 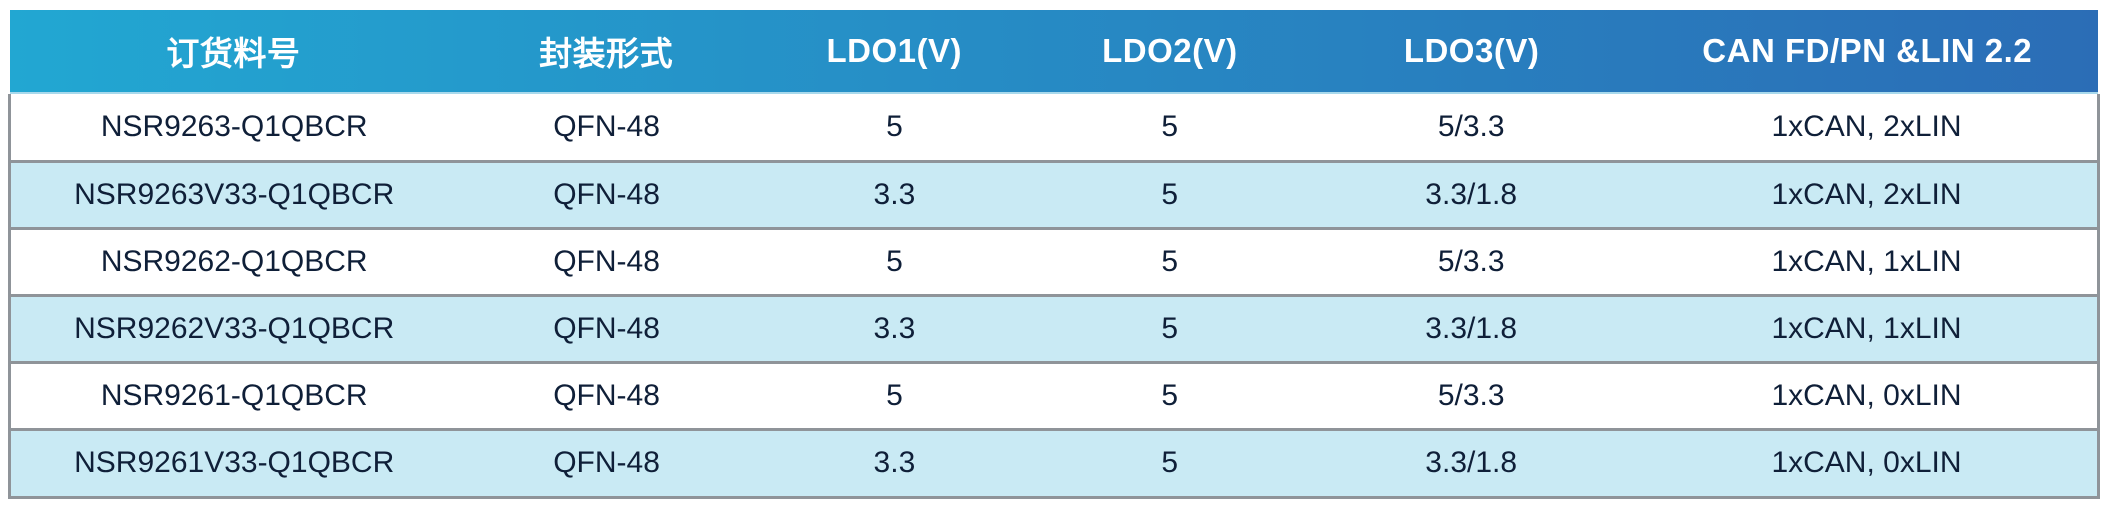 What do you see at coordinates (233, 53) in the screenshot?
I see `column-header-part-number: 订货料号` at bounding box center [233, 53].